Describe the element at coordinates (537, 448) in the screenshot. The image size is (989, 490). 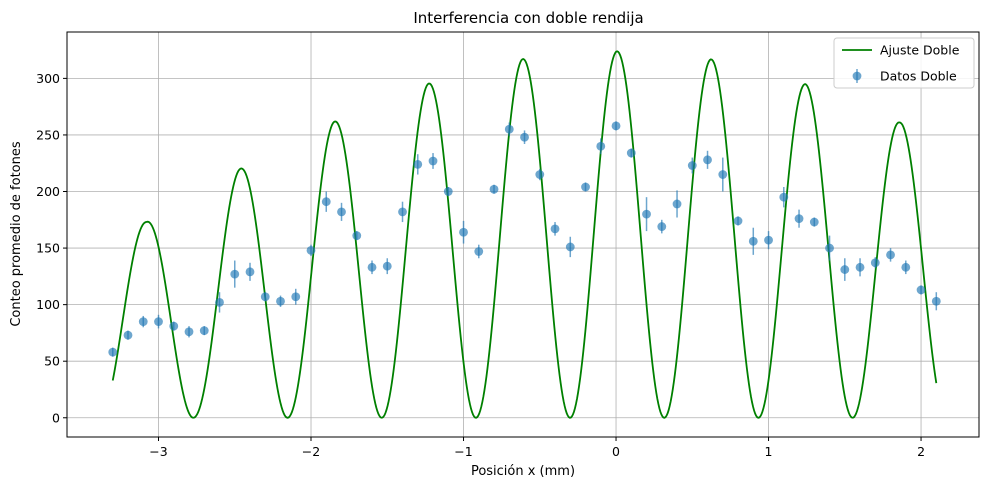
I see `x-axis: −3 −2 −1 0 1 2` at that location.